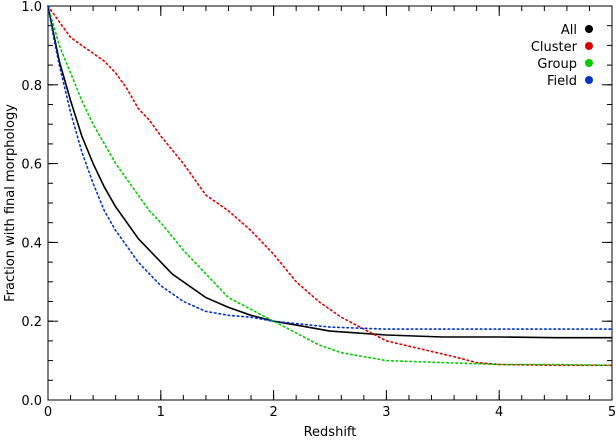 The width and height of the screenshot is (616, 440). What do you see at coordinates (589, 46) in the screenshot?
I see `legend-marker-cluster` at bounding box center [589, 46].